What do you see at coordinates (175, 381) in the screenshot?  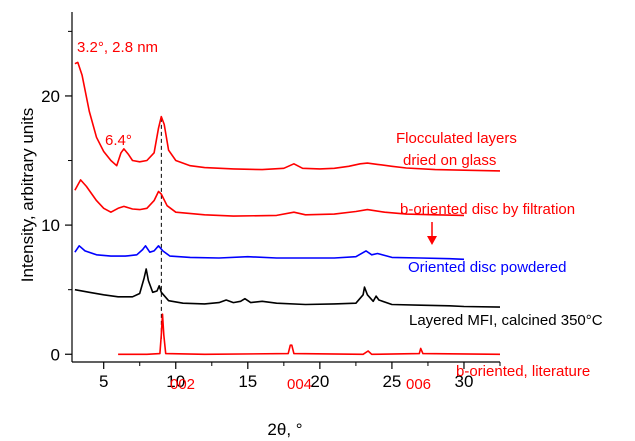 I see `x-tick-label: 10` at bounding box center [175, 381].